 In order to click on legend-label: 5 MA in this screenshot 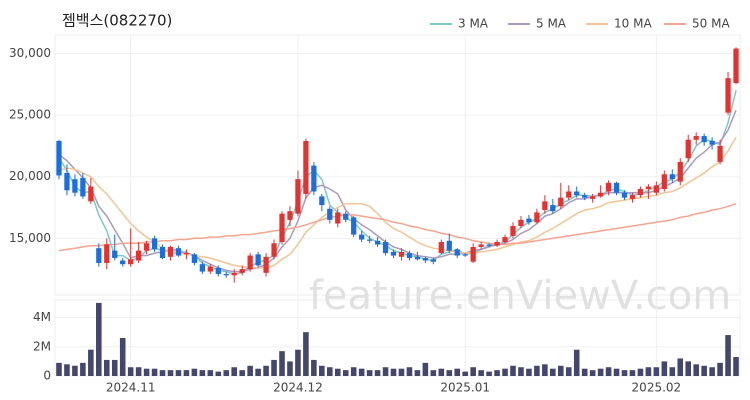, I will do `click(551, 24)`.